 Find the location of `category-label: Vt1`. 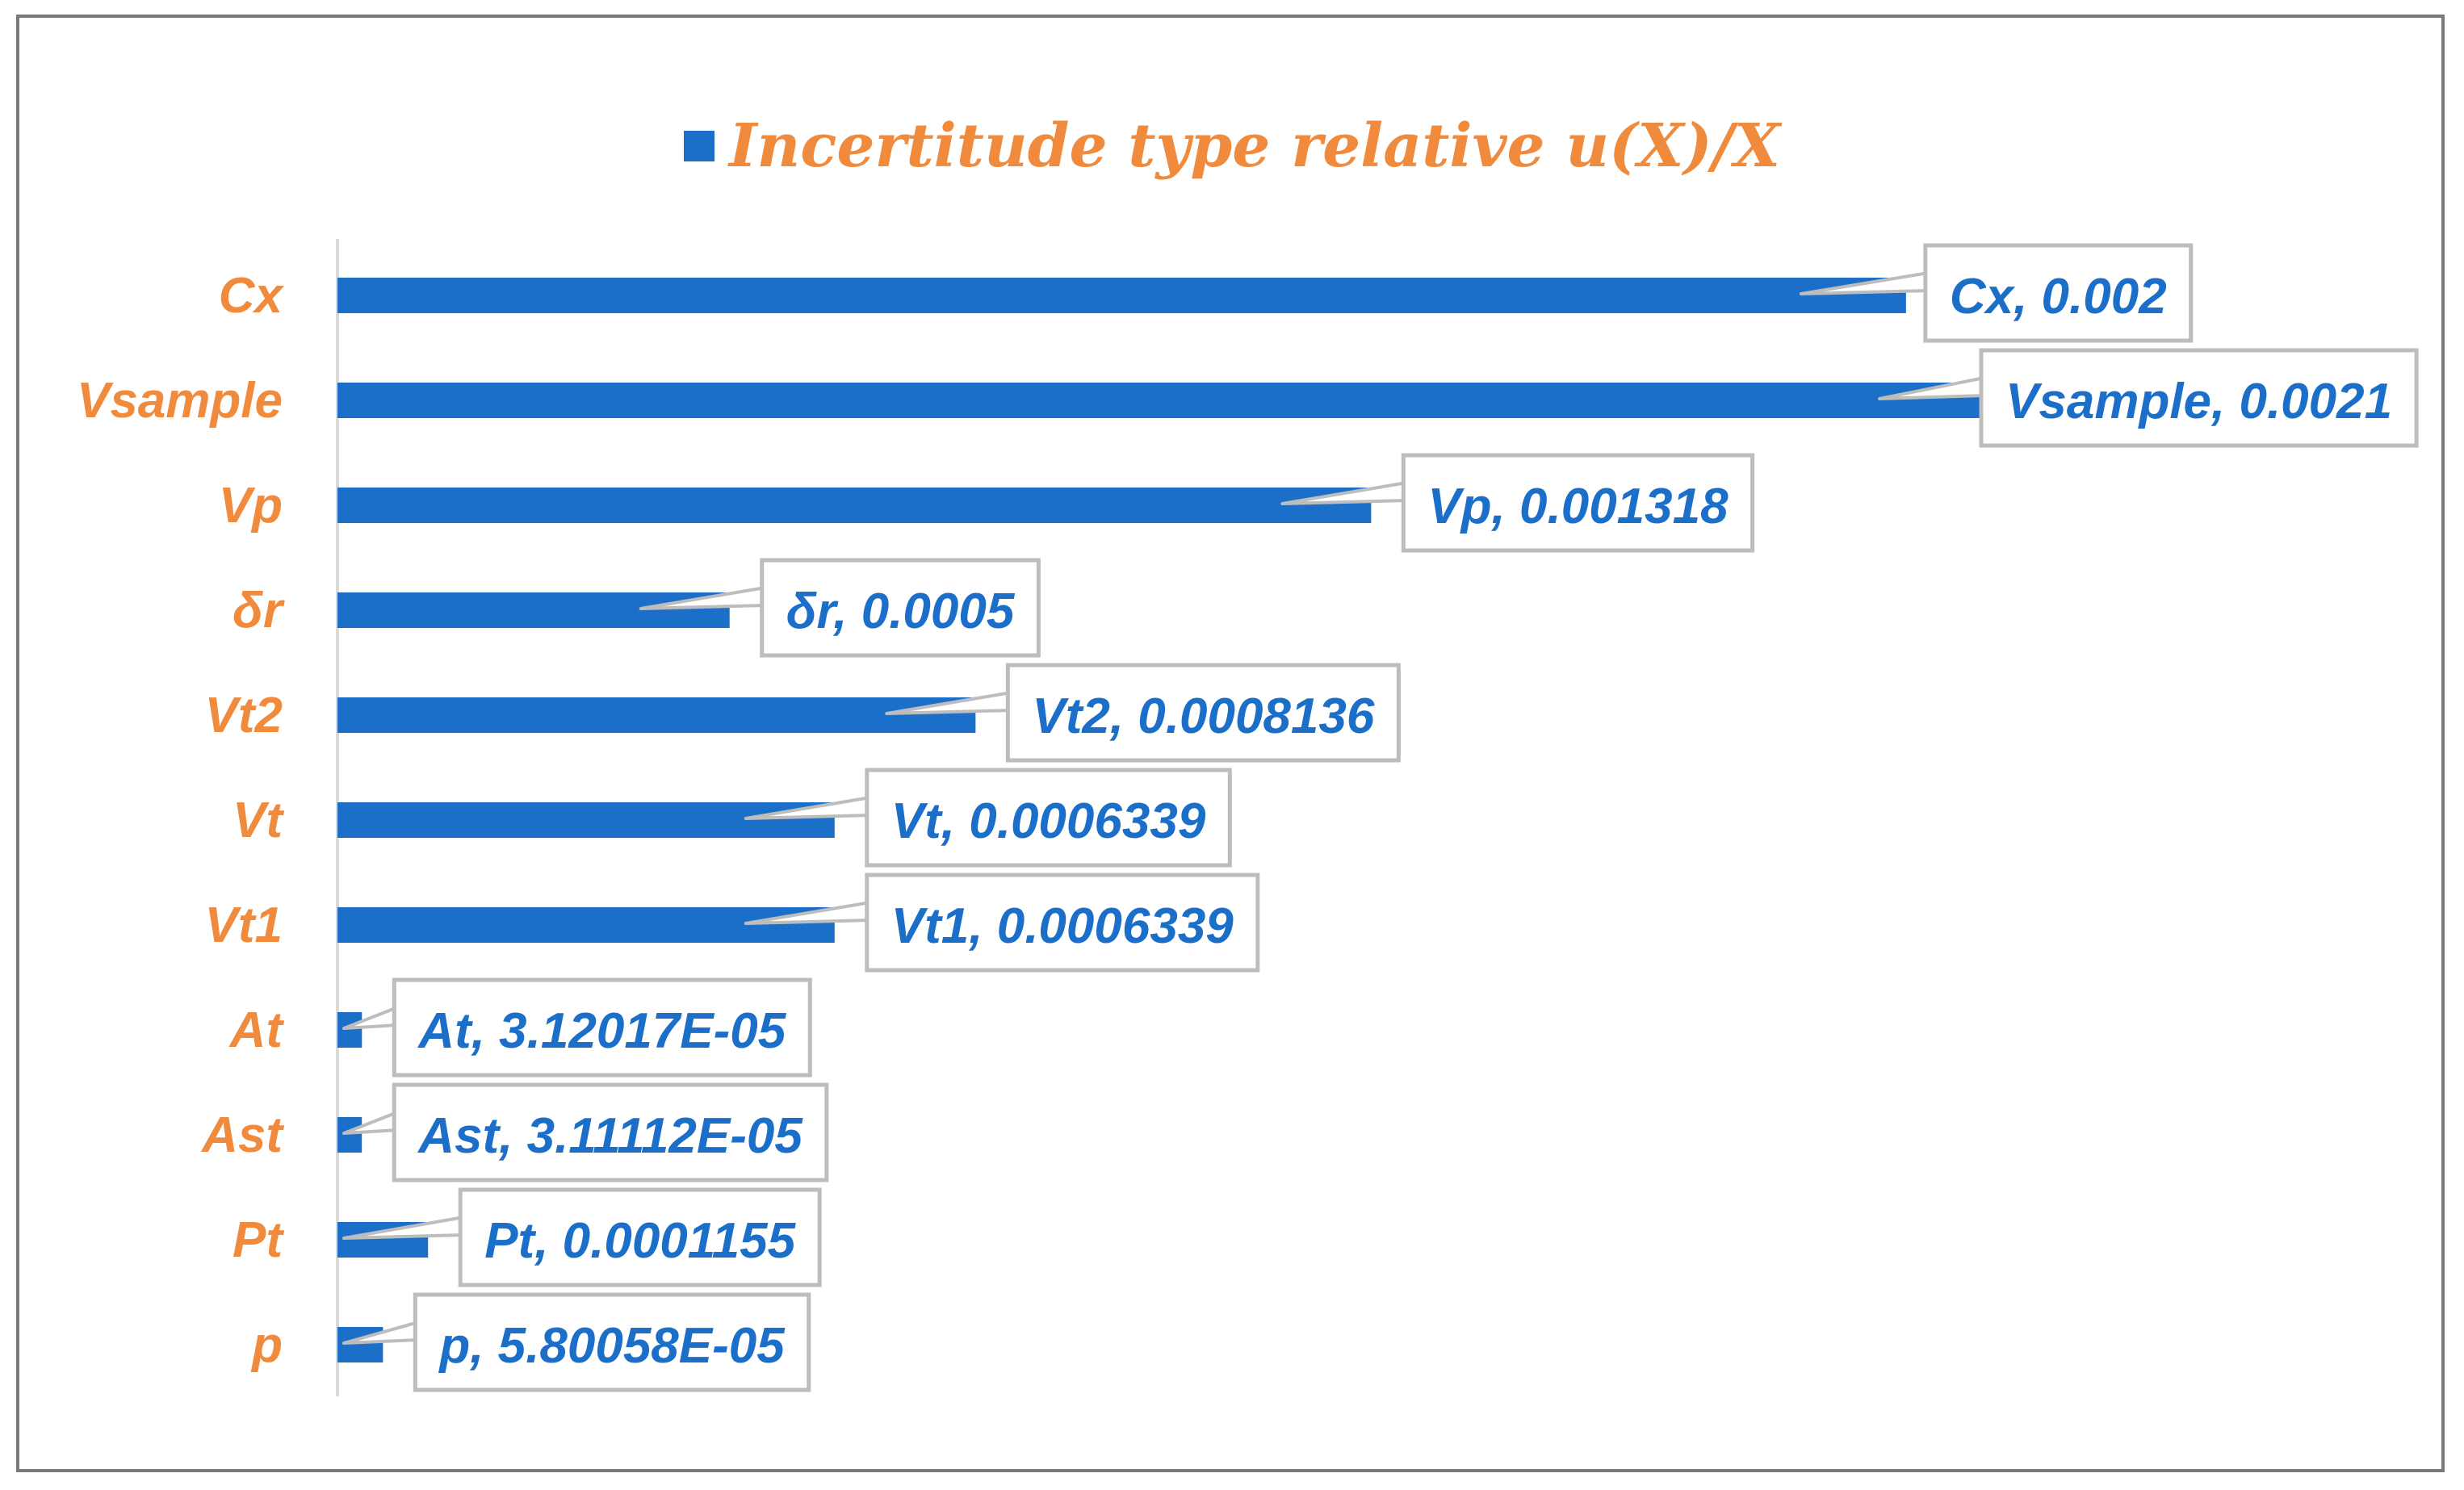

category-label: Vt1 is located at coordinates (244, 925).